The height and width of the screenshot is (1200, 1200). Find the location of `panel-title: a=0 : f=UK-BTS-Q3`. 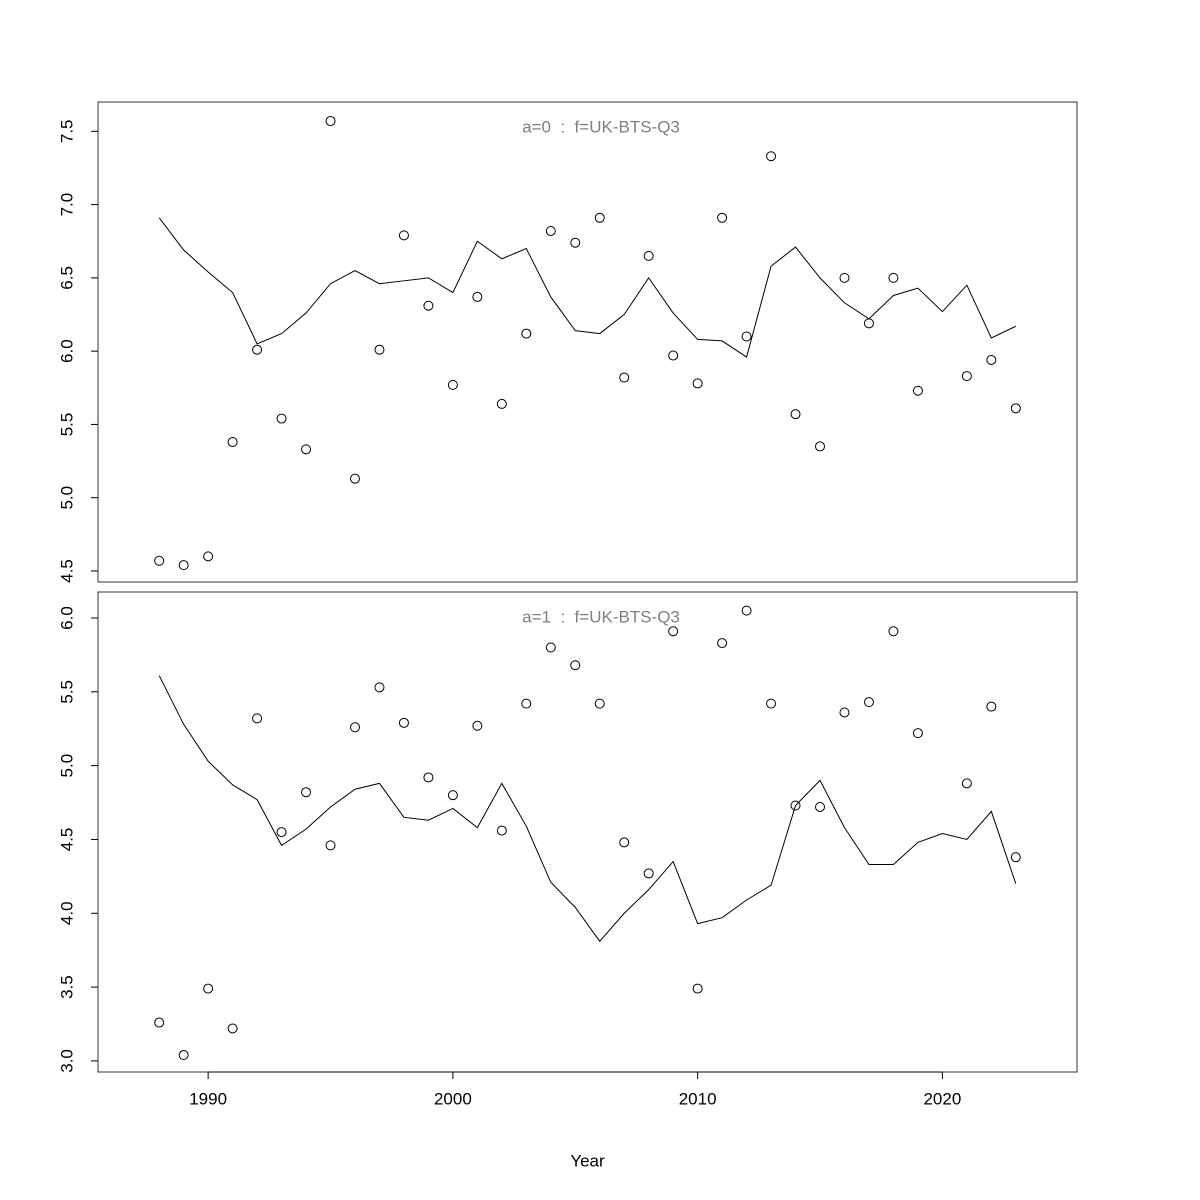

panel-title: a=0 : f=UK-BTS-Q3 is located at coordinates (601, 126).